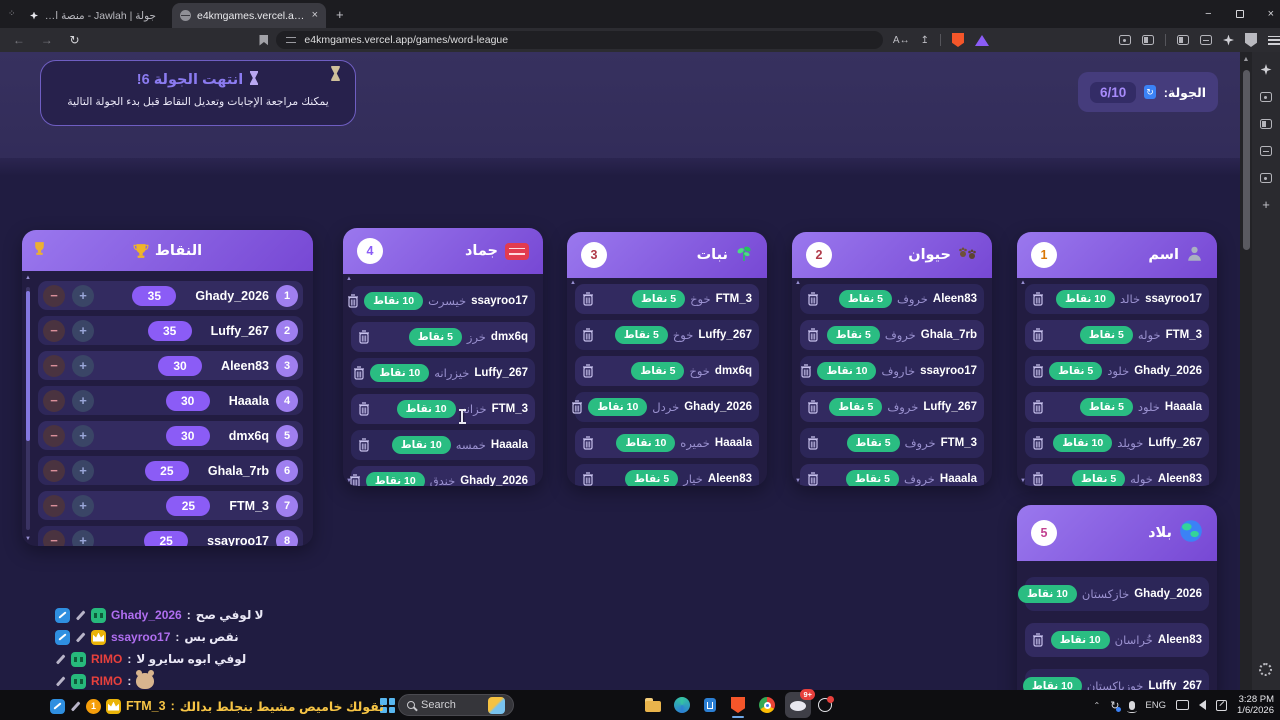 The height and width of the screenshot is (720, 1280). Describe the element at coordinates (28, 408) in the screenshot. I see `leaderboard-scrollbar: ▲ ▼` at that location.